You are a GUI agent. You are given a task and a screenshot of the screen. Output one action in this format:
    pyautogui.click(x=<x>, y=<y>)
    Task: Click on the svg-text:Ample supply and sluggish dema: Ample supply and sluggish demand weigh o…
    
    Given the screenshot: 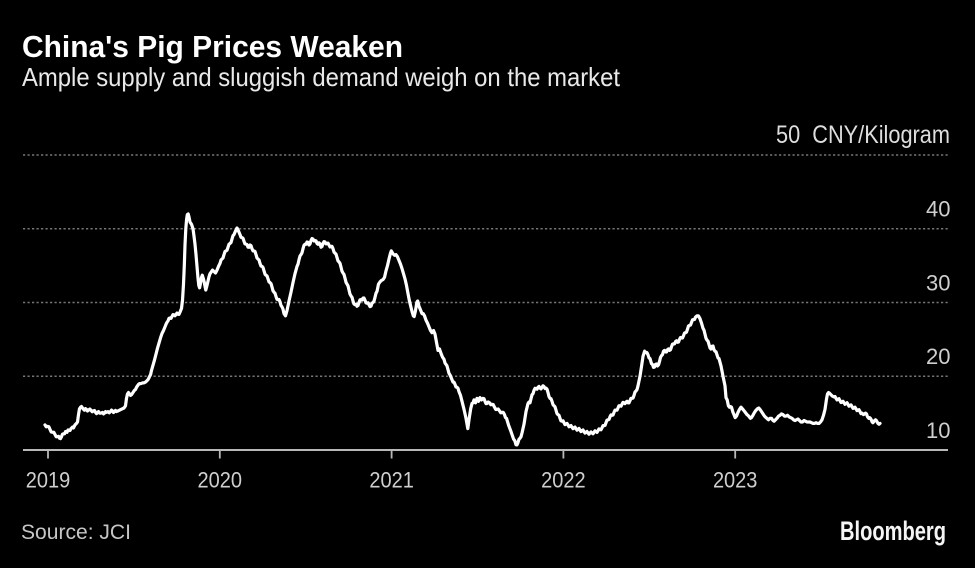 What is the action you would take?
    pyautogui.click(x=321, y=77)
    